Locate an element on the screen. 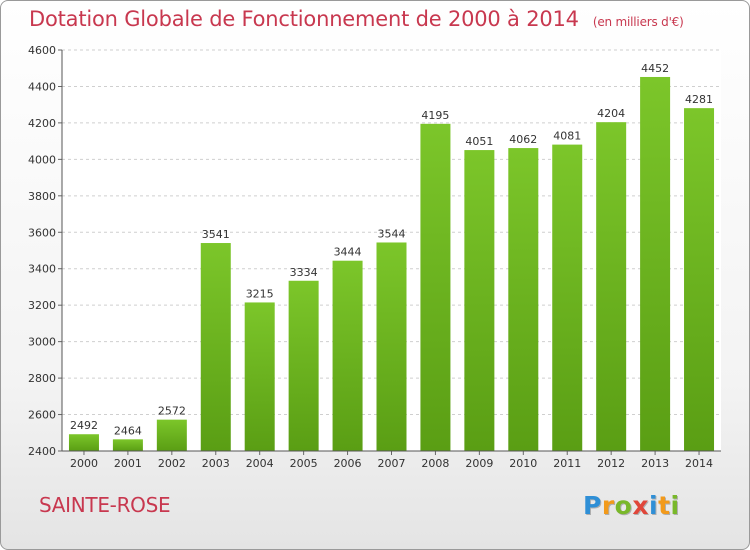 The height and width of the screenshot is (550, 750). bar-value-label: 2492 is located at coordinates (84, 425).